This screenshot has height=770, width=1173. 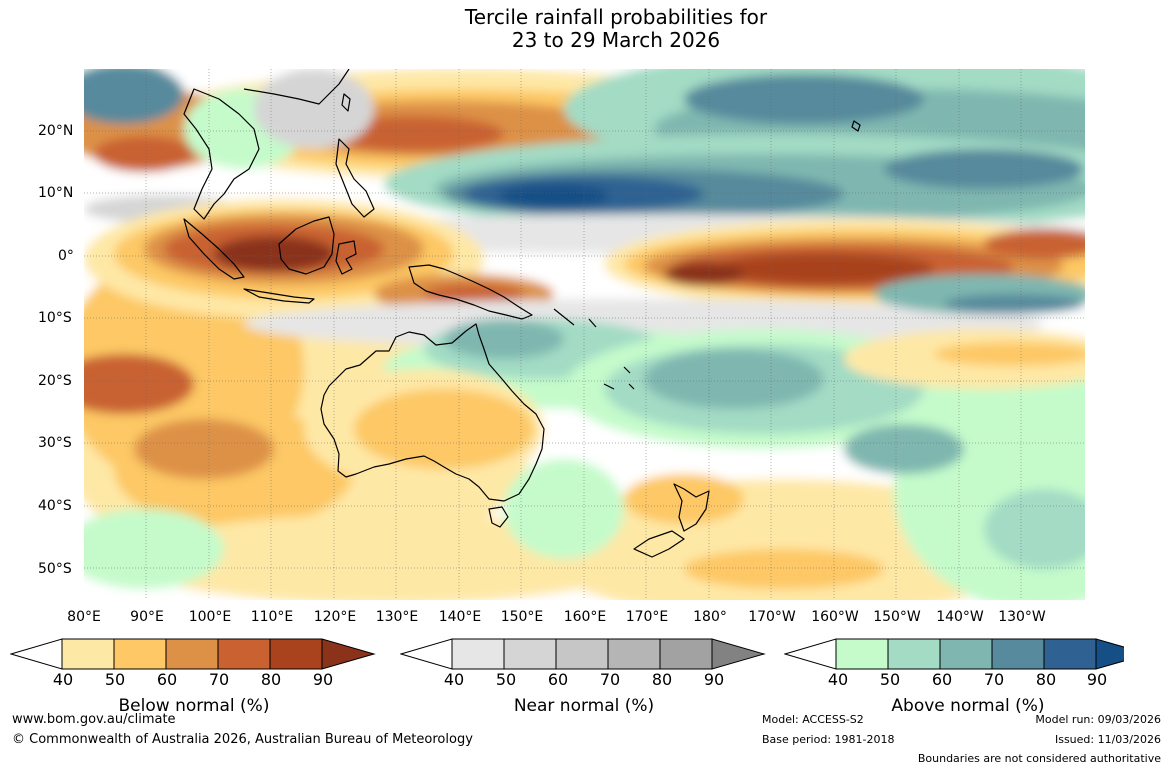 What do you see at coordinates (890, 679) in the screenshot?
I see `above-tick-50: 50` at bounding box center [890, 679].